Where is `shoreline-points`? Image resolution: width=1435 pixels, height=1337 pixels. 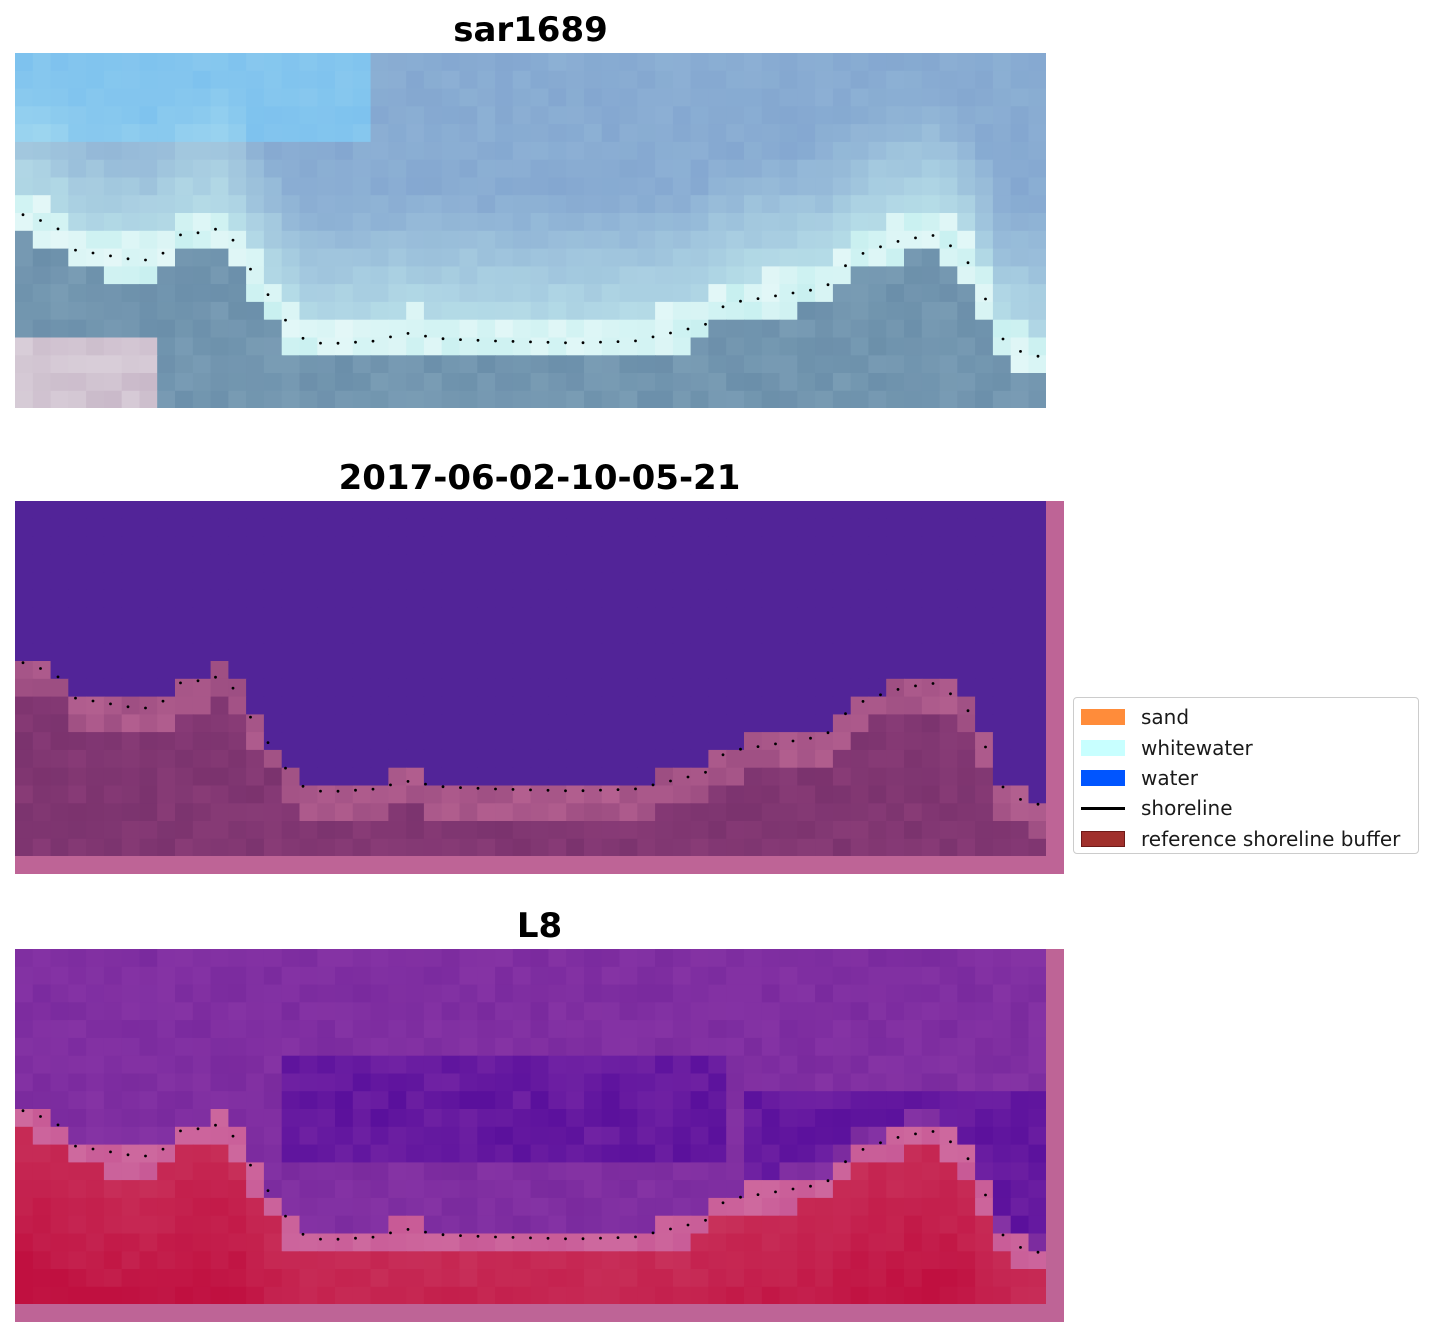
shoreline-points is located at coordinates (530, 1181).